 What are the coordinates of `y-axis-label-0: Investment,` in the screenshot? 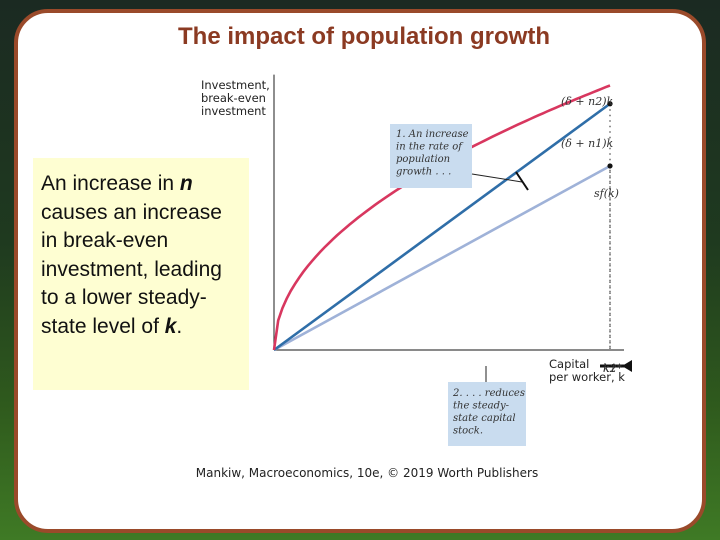 It's located at (235, 85).